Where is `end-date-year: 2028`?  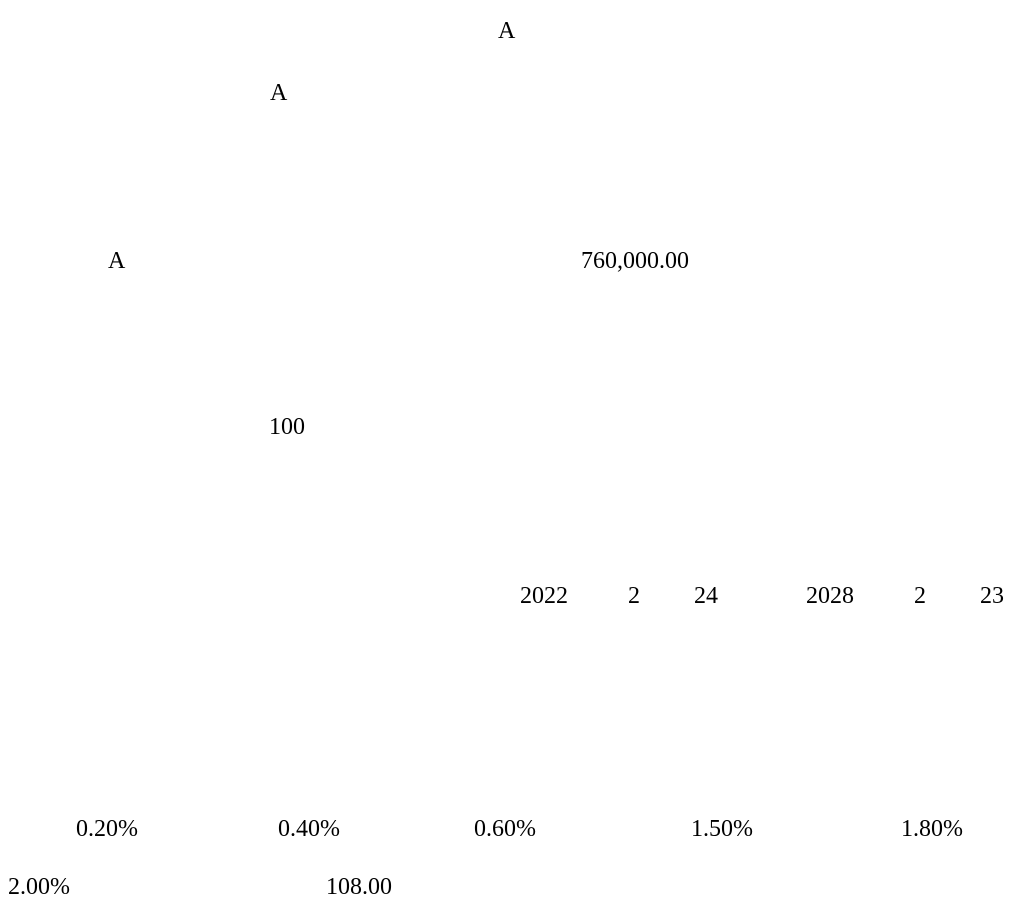 end-date-year: 2028 is located at coordinates (830, 596).